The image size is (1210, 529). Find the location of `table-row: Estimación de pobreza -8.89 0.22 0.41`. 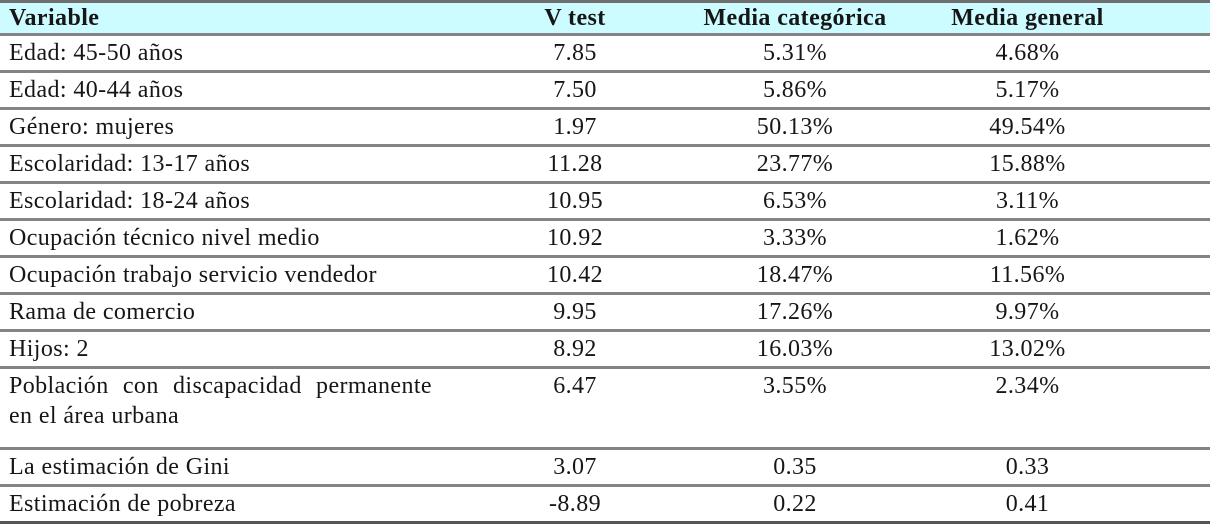

table-row: Estimación de pobreza -8.89 0.22 0.41 is located at coordinates (605, 504).